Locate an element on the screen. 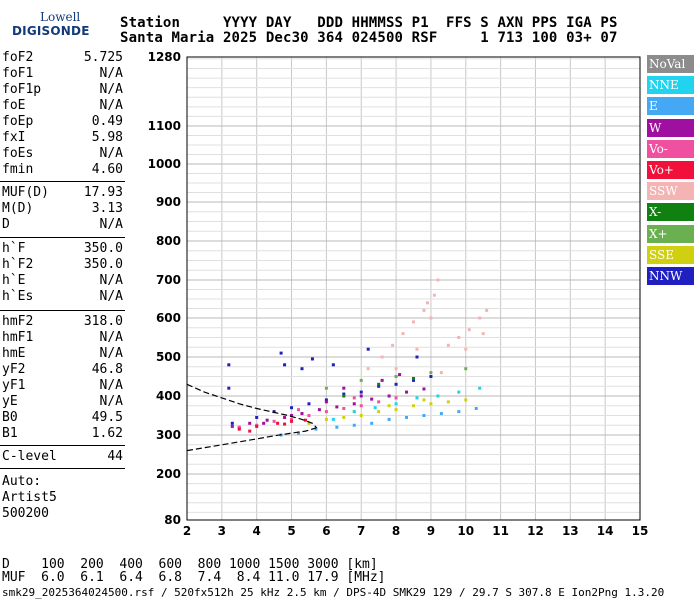 The height and width of the screenshot is (600, 700). param-label: yF1 is located at coordinates (14, 385).